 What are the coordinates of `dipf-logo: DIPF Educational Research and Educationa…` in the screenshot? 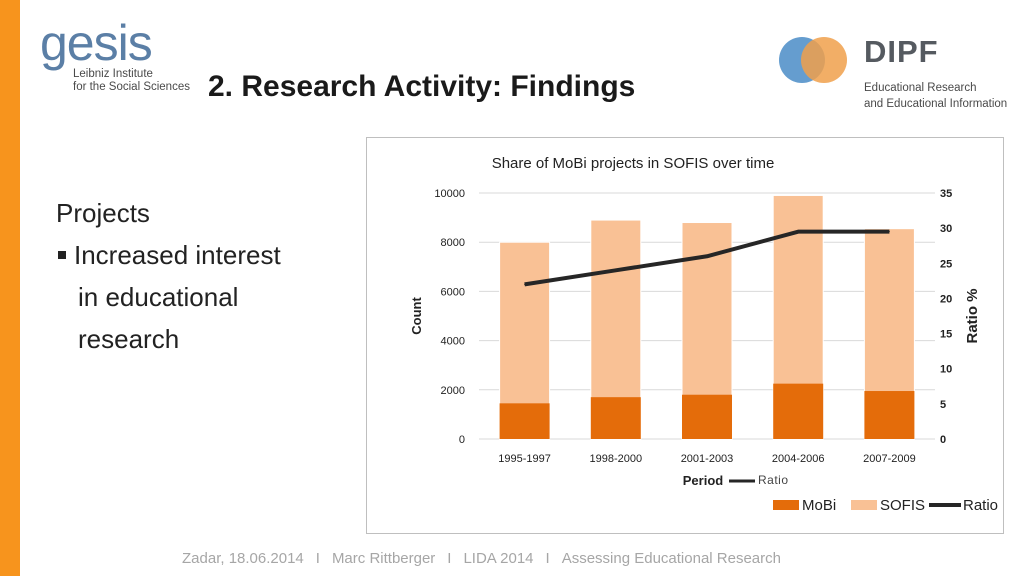 It's located at (898, 74).